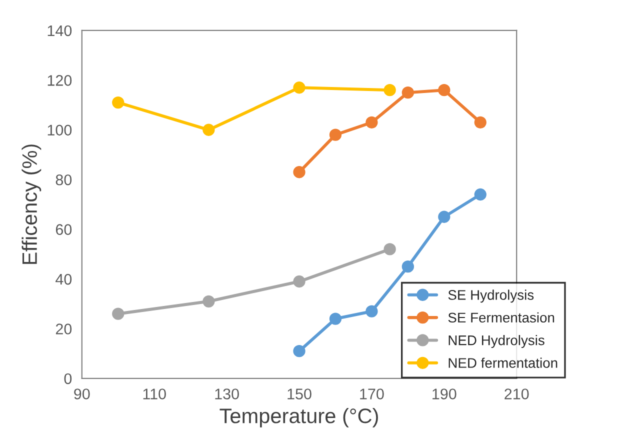  I want to click on x-tick-label: 90, so click(82, 394).